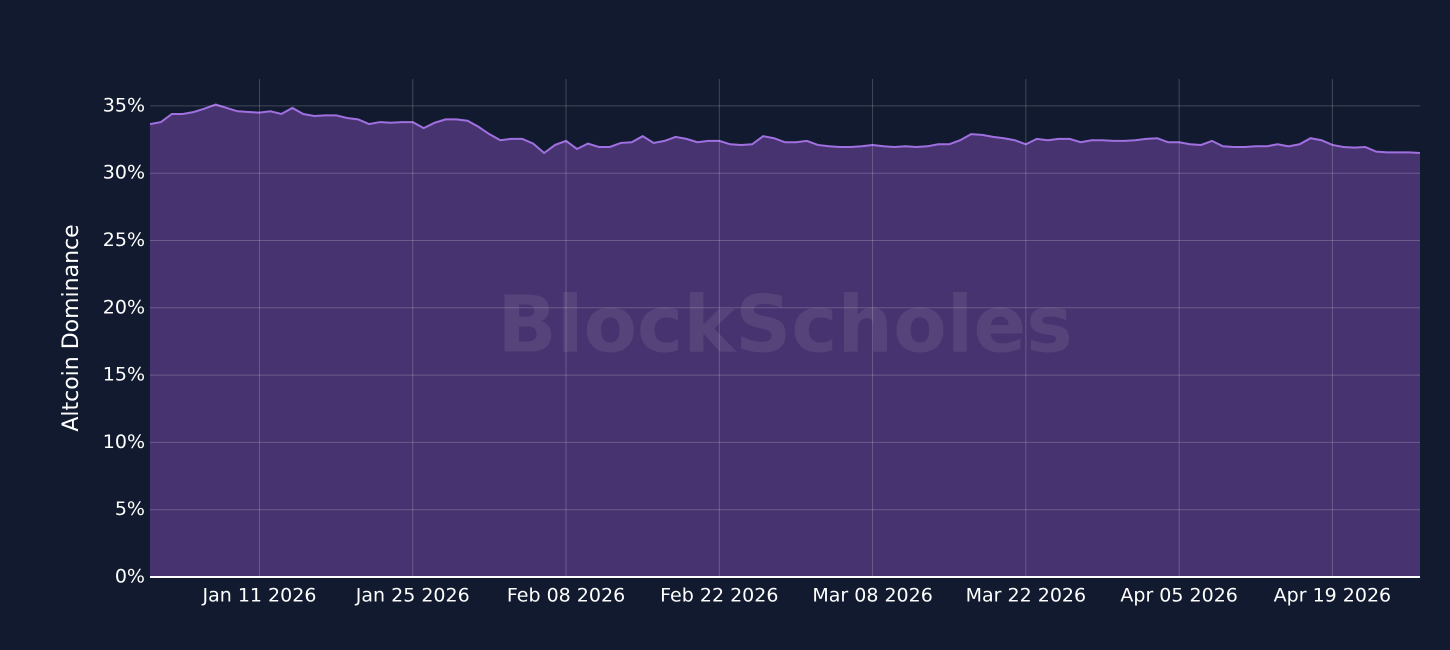 Image resolution: width=1450 pixels, height=650 pixels. I want to click on x-tick-label: Apr 19 2026, so click(1332, 596).